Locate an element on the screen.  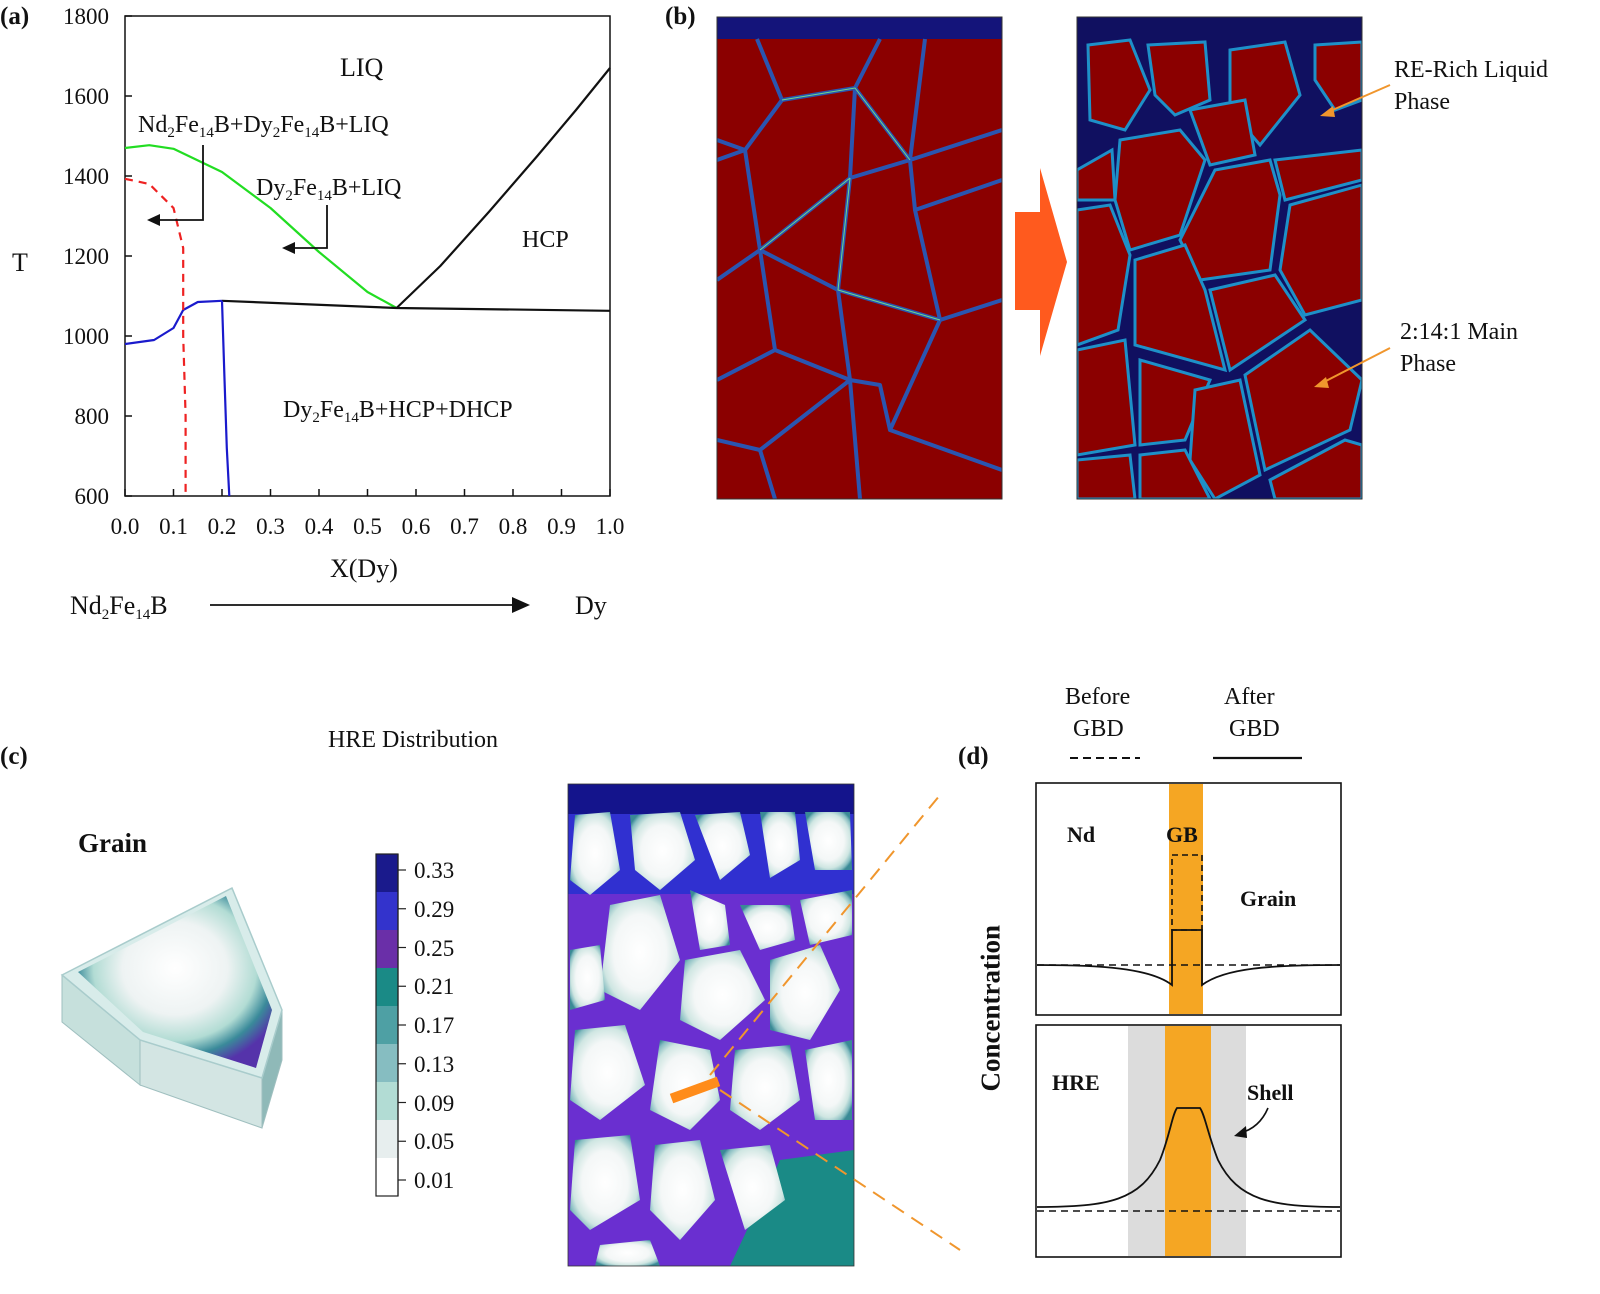
y-tick-label: 1600 is located at coordinates (86, 96).